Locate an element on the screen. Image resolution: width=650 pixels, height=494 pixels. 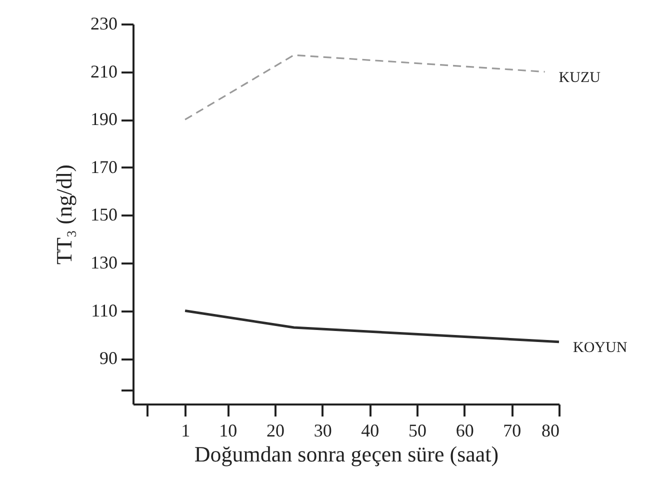
x-tick-label: 20 is located at coordinates (275, 430).